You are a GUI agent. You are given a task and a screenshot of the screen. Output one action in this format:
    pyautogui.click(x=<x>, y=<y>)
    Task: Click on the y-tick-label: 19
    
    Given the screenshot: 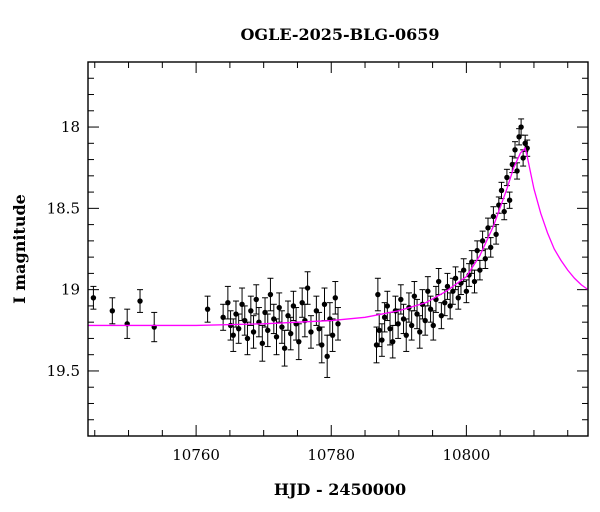 What is the action you would take?
    pyautogui.click(x=70, y=290)
    